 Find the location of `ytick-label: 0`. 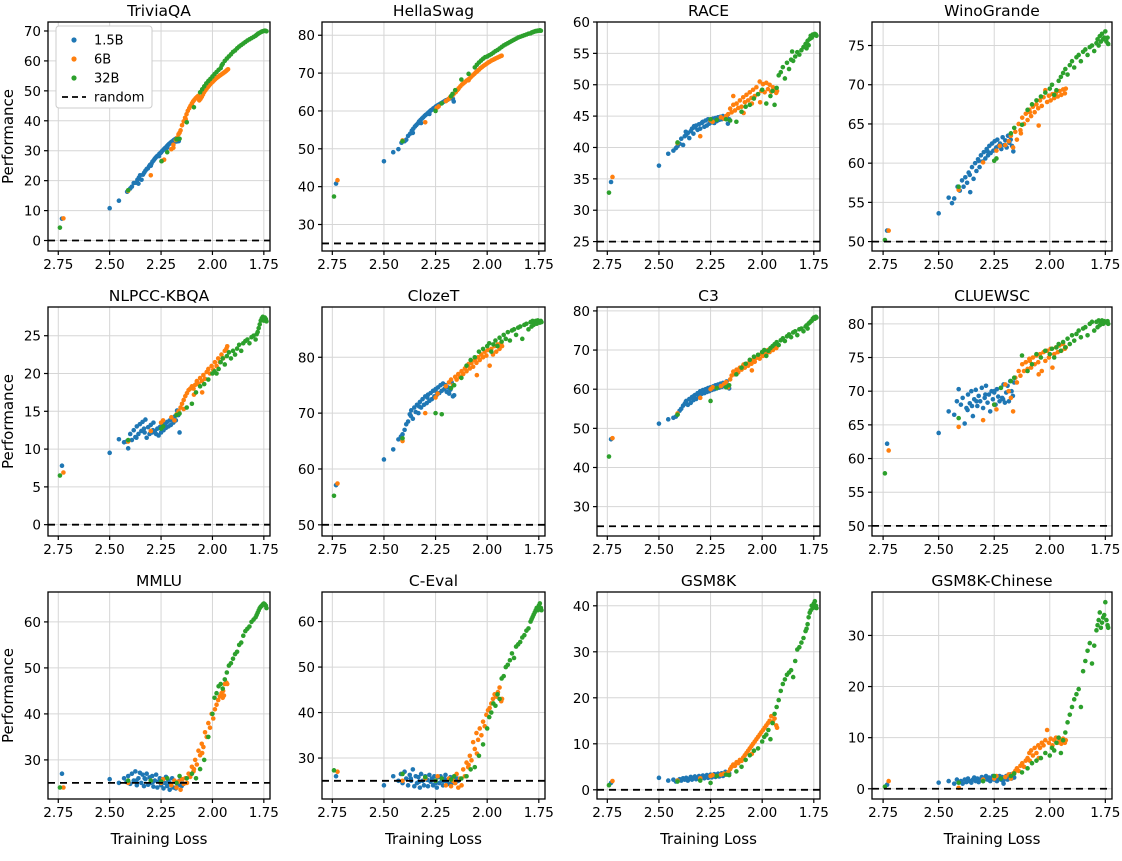

ytick-label: 0 is located at coordinates (36, 526).